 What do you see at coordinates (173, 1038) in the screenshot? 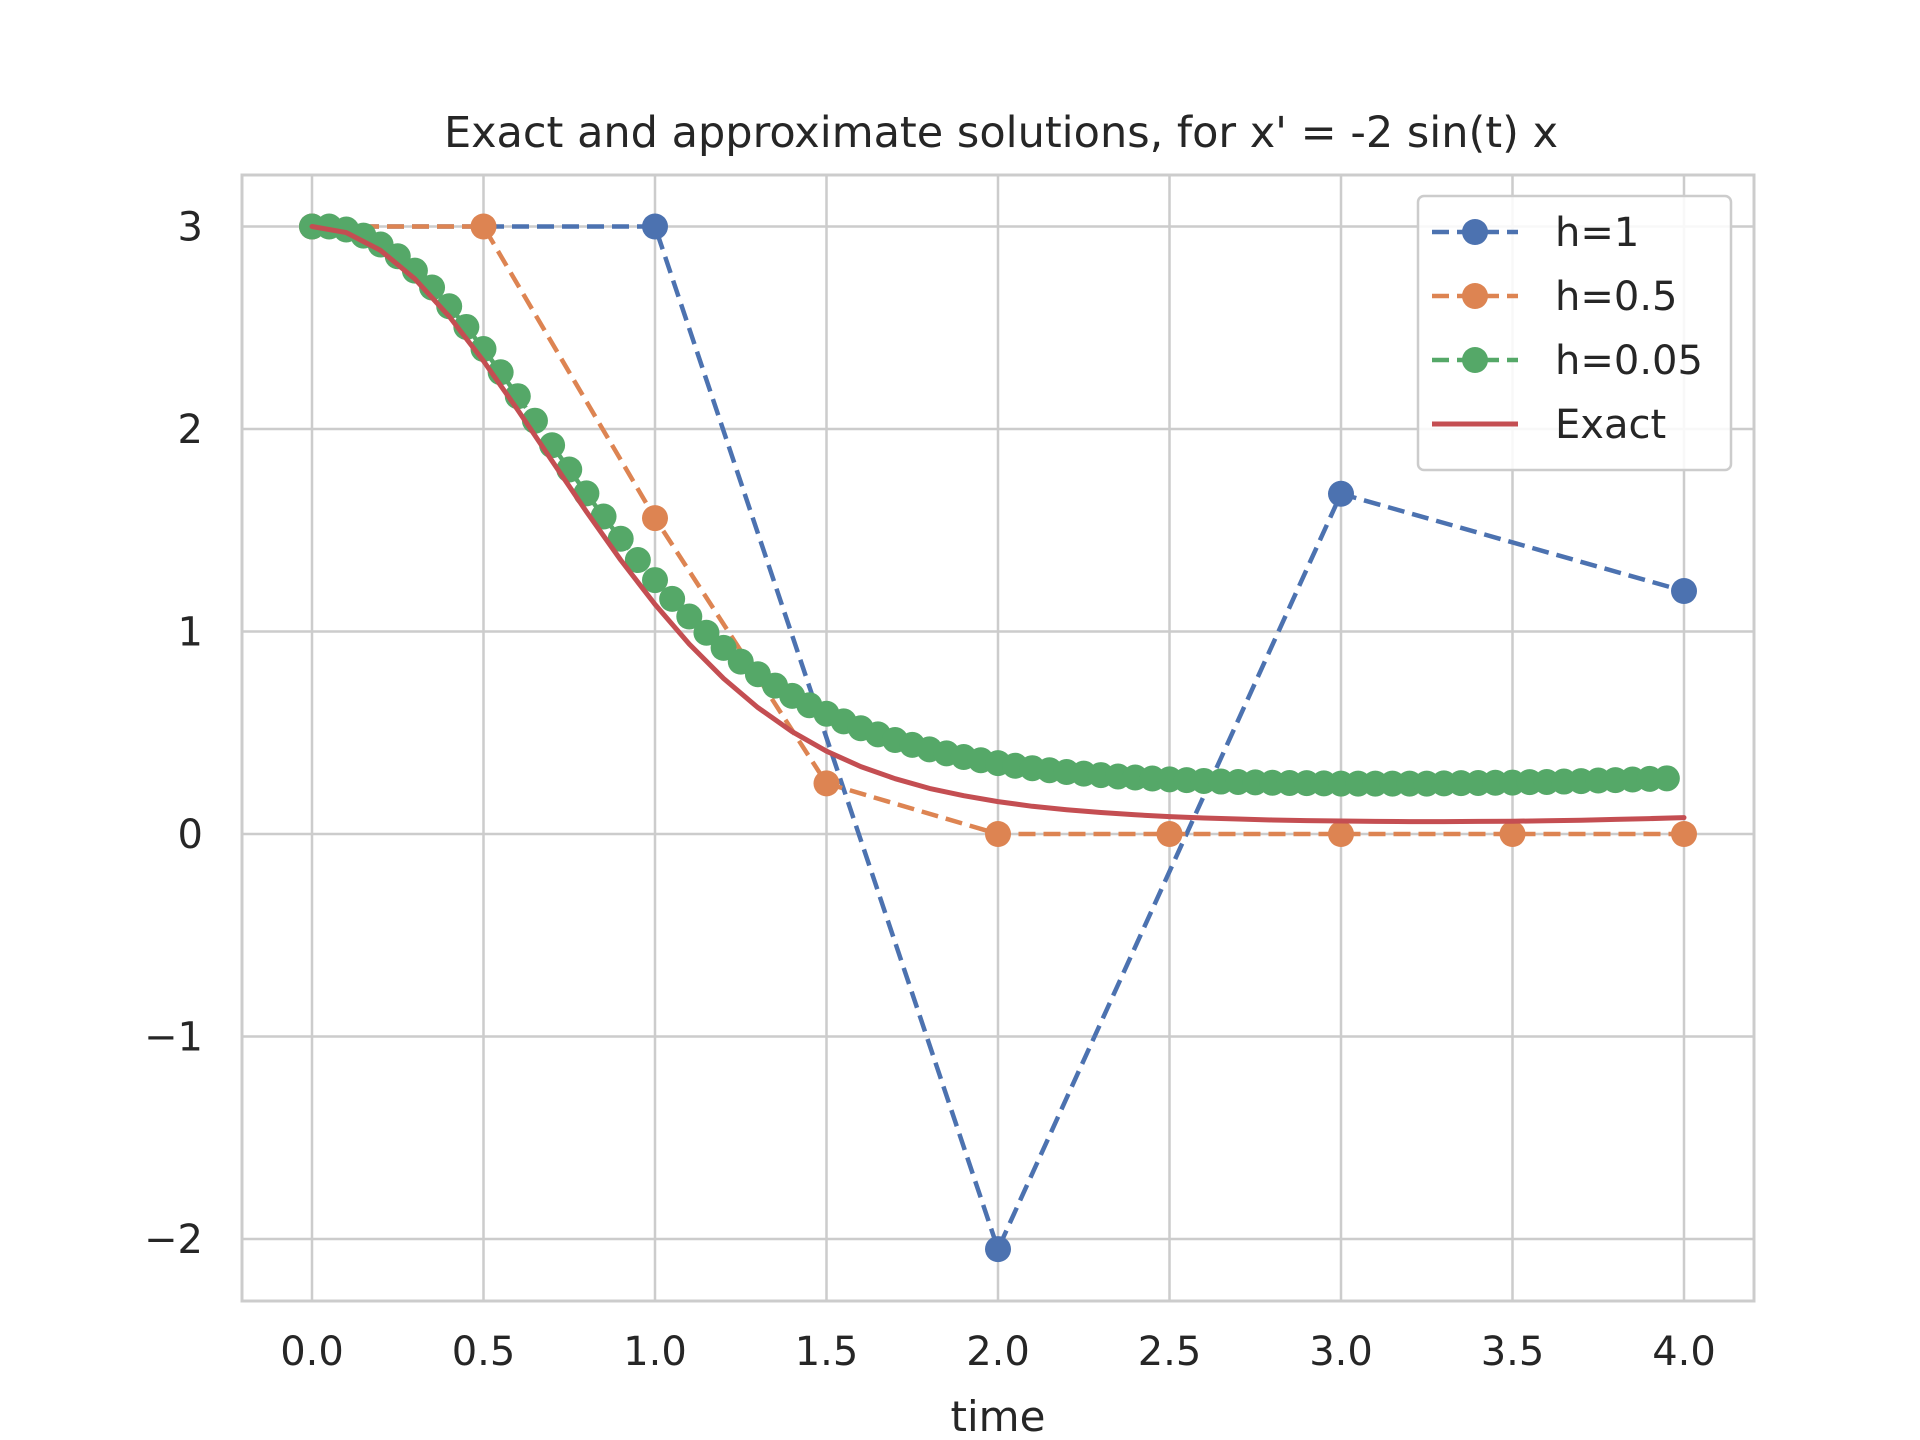
I see `y-tick-label: −1` at bounding box center [173, 1038].